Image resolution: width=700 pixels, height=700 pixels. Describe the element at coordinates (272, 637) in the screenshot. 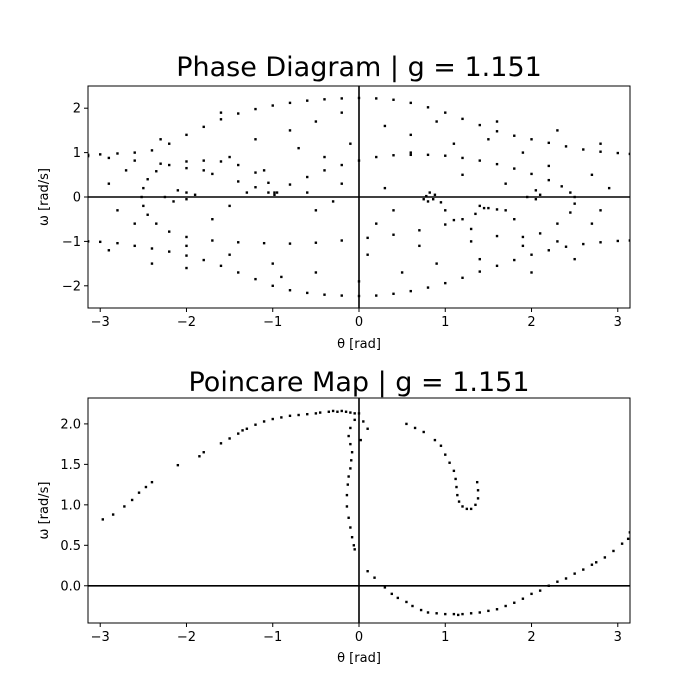

I see `x-tick-label: −1` at that location.